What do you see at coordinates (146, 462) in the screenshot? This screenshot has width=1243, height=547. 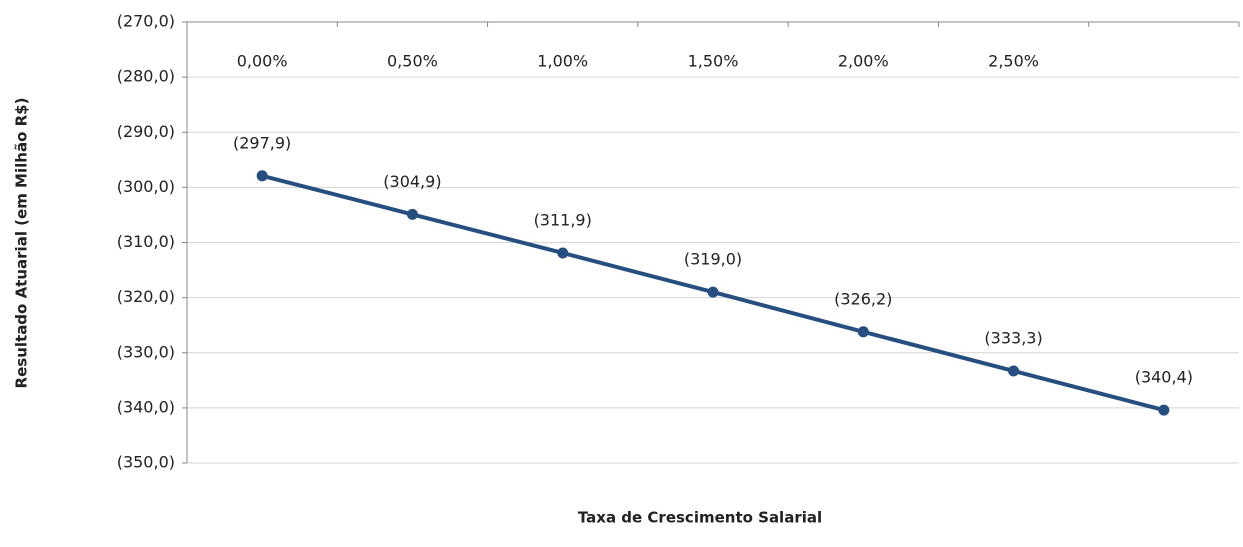 I see `y-tick-label: (350,0)` at bounding box center [146, 462].